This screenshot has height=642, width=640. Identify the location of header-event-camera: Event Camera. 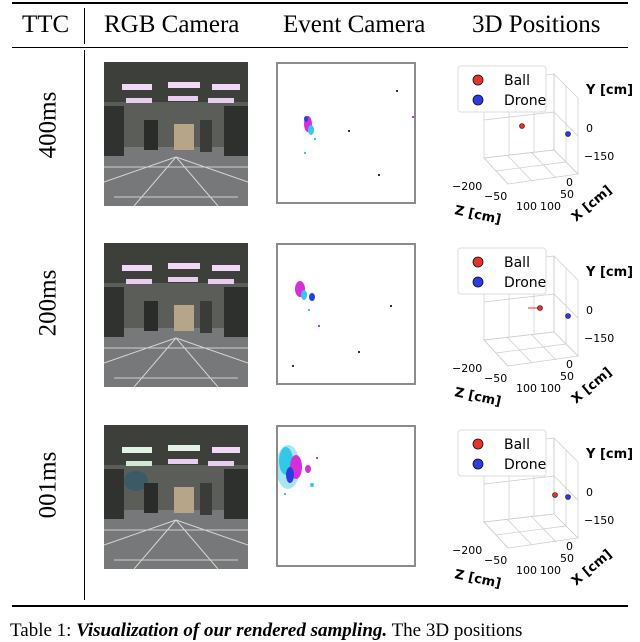
(354, 24).